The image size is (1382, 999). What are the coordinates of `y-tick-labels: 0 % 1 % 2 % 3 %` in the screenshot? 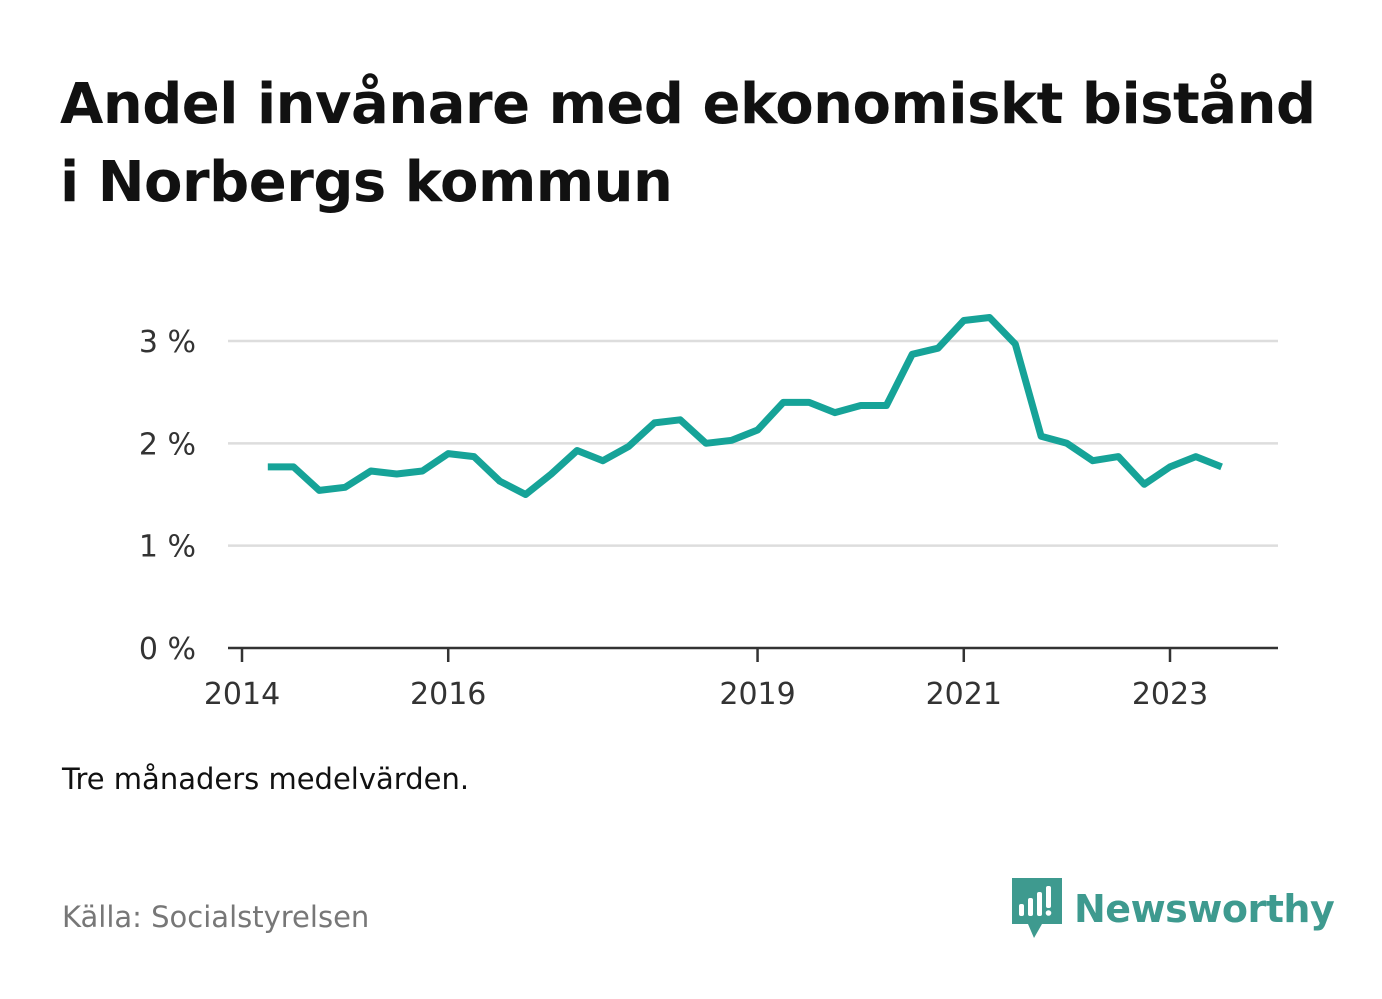 It's located at (167, 496).